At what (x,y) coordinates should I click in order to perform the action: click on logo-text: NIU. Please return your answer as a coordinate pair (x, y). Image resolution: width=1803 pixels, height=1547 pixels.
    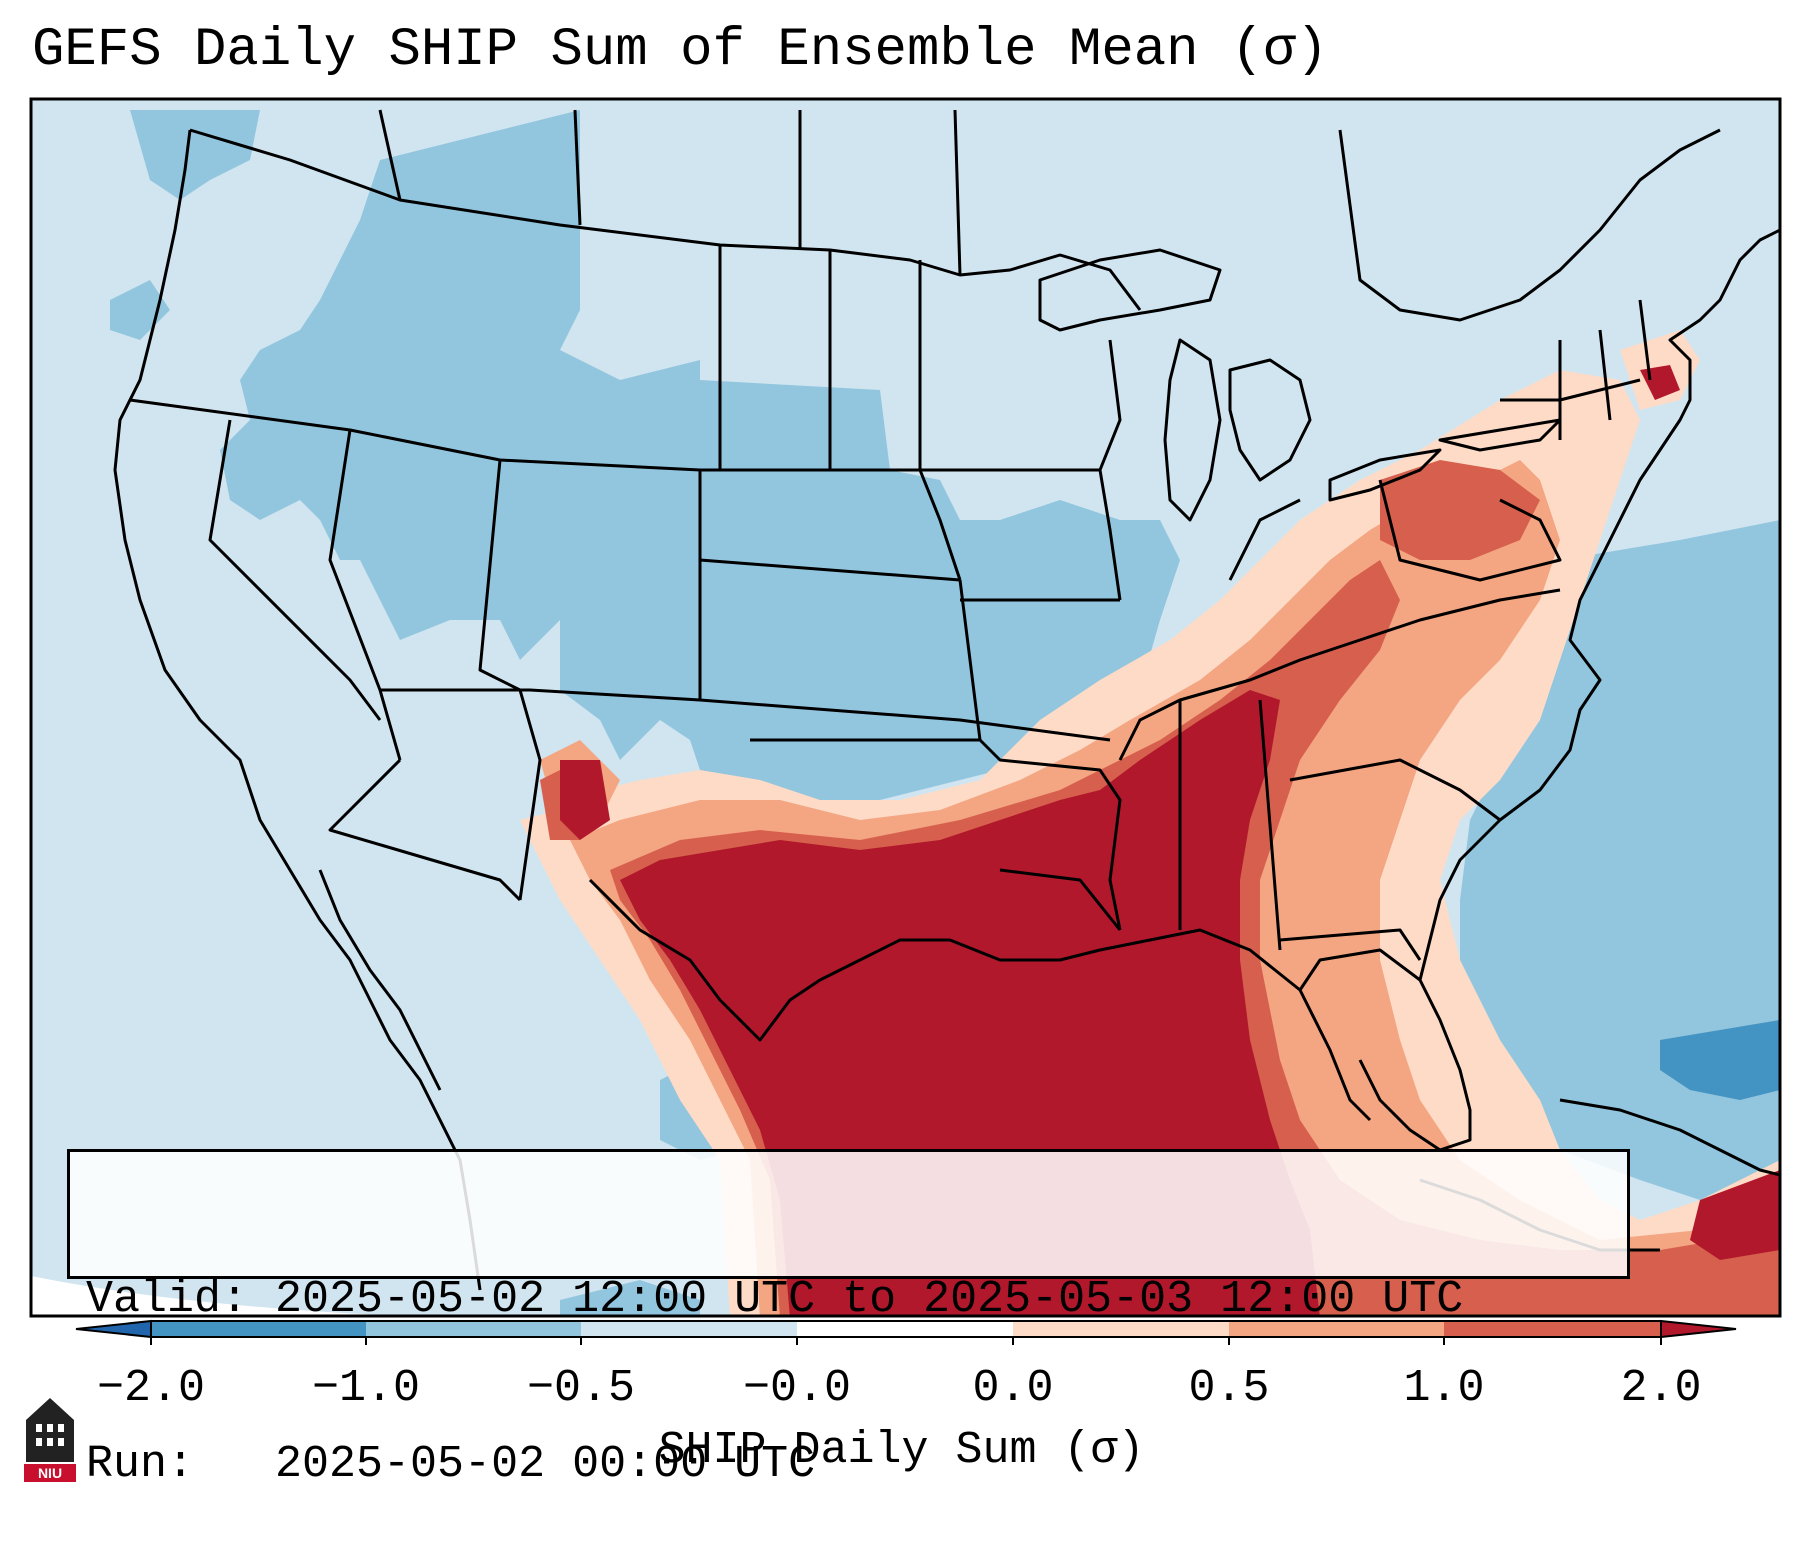
    Looking at the image, I should click on (50, 1473).